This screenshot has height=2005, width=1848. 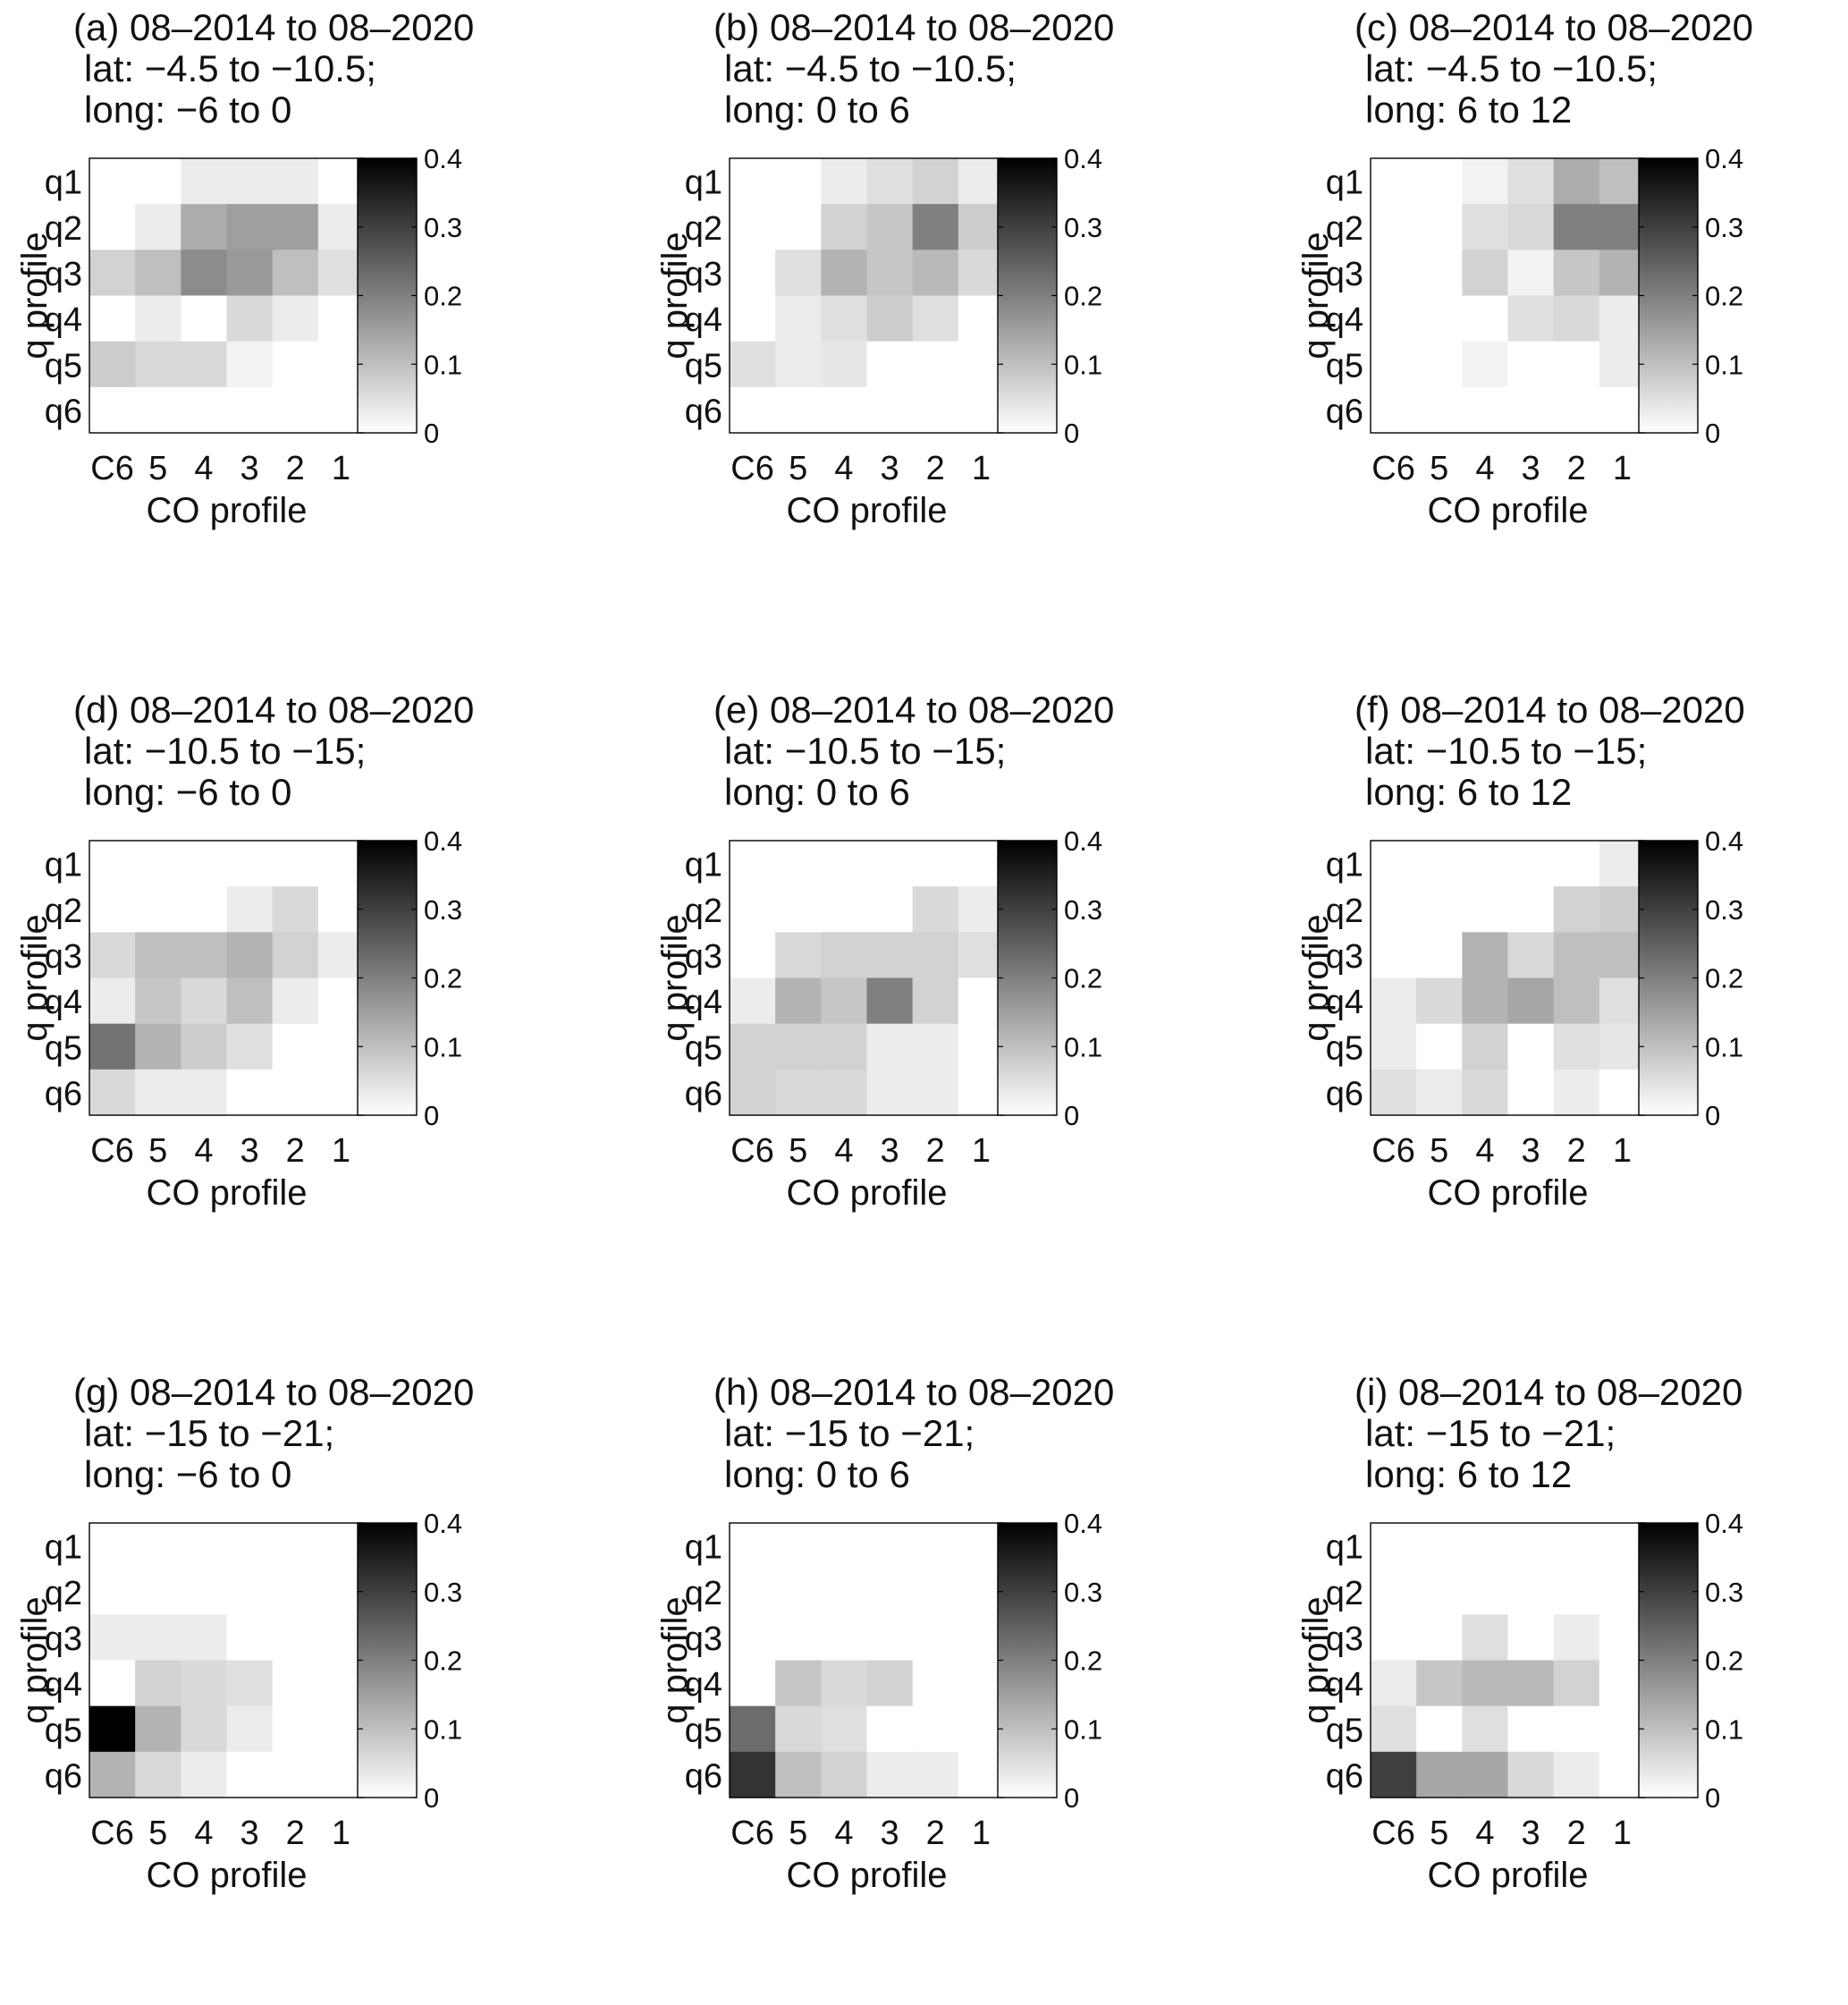 What do you see at coordinates (866, 511) in the screenshot?
I see `x-axis-label: CO profile` at bounding box center [866, 511].